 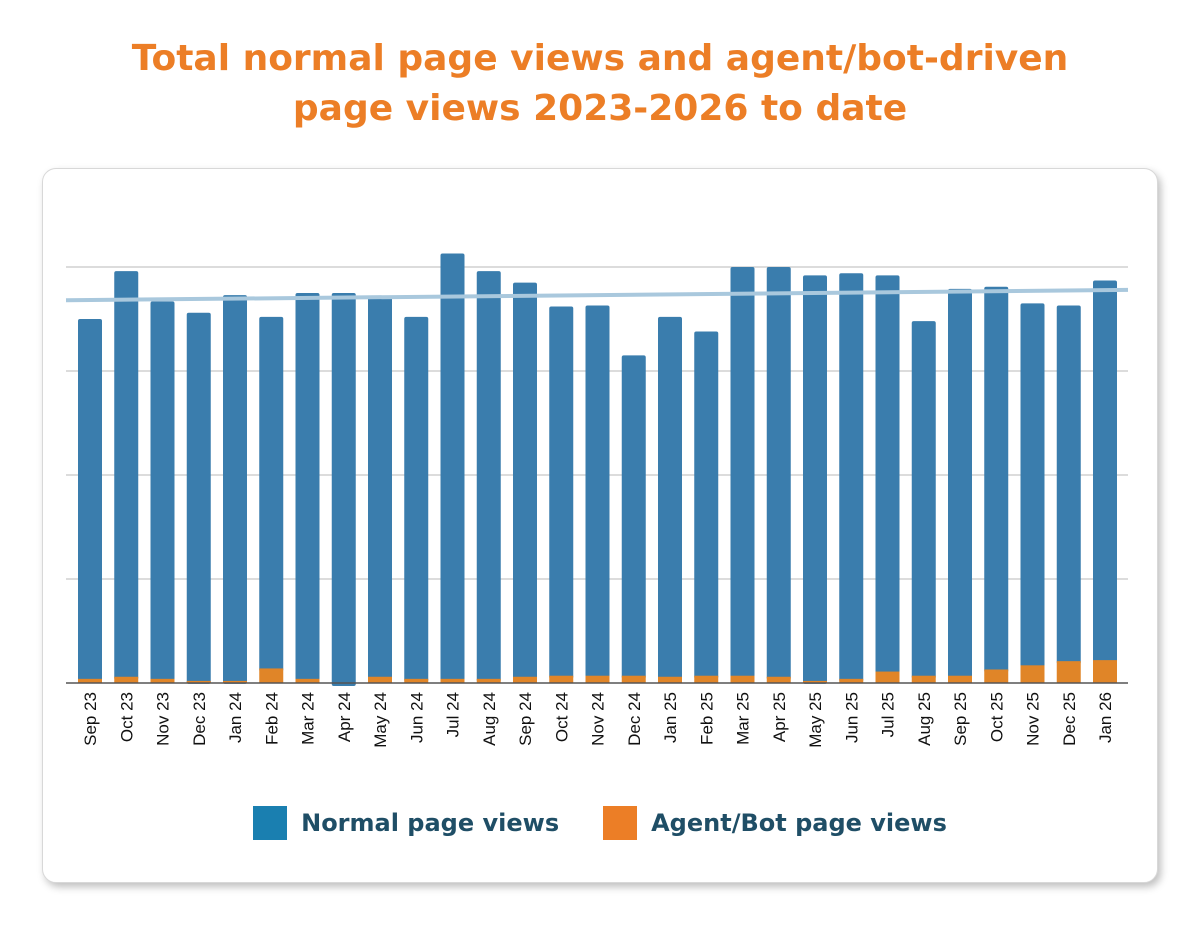 What do you see at coordinates (600, 108) in the screenshot?
I see `chart-title-line-2: page views 2023-2026 to date` at bounding box center [600, 108].